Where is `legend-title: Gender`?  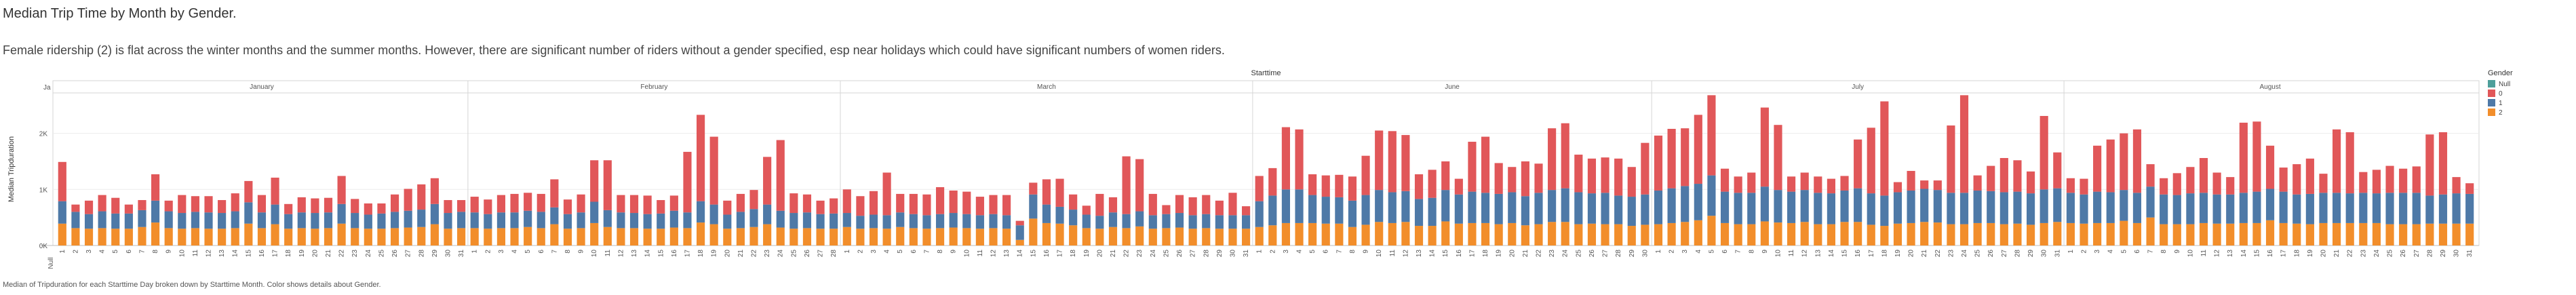
legend-title: Gender is located at coordinates (2500, 73).